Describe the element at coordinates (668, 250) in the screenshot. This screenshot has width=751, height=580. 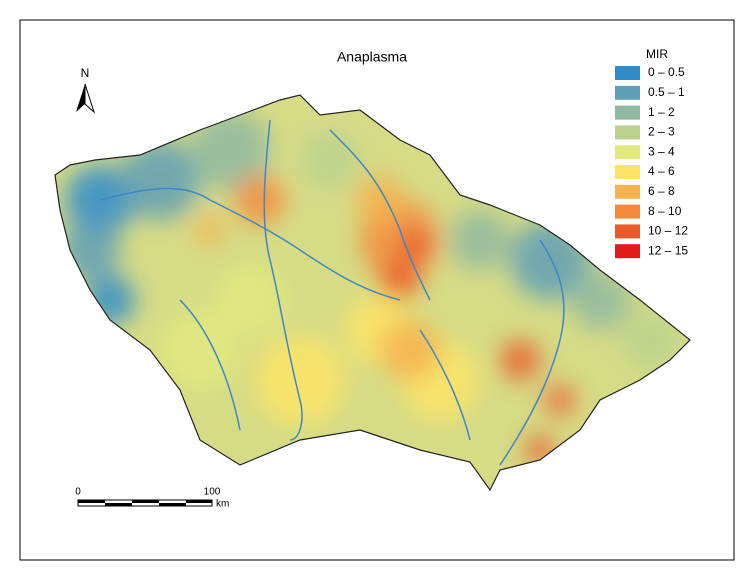
I see `legend-label: 12 – 15` at that location.